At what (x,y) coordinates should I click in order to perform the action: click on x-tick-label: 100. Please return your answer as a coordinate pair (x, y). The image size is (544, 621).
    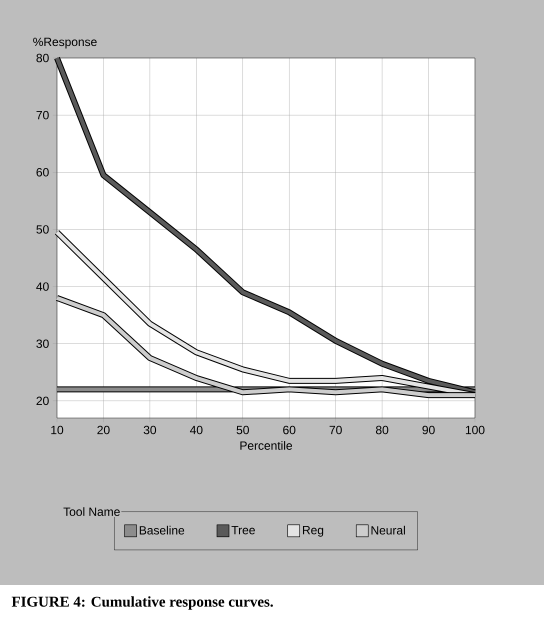
    Looking at the image, I should click on (475, 430).